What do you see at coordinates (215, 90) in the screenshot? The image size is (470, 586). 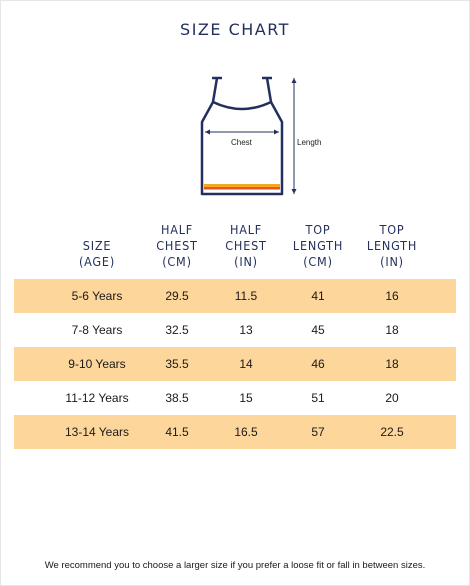 I see `left-strap` at bounding box center [215, 90].